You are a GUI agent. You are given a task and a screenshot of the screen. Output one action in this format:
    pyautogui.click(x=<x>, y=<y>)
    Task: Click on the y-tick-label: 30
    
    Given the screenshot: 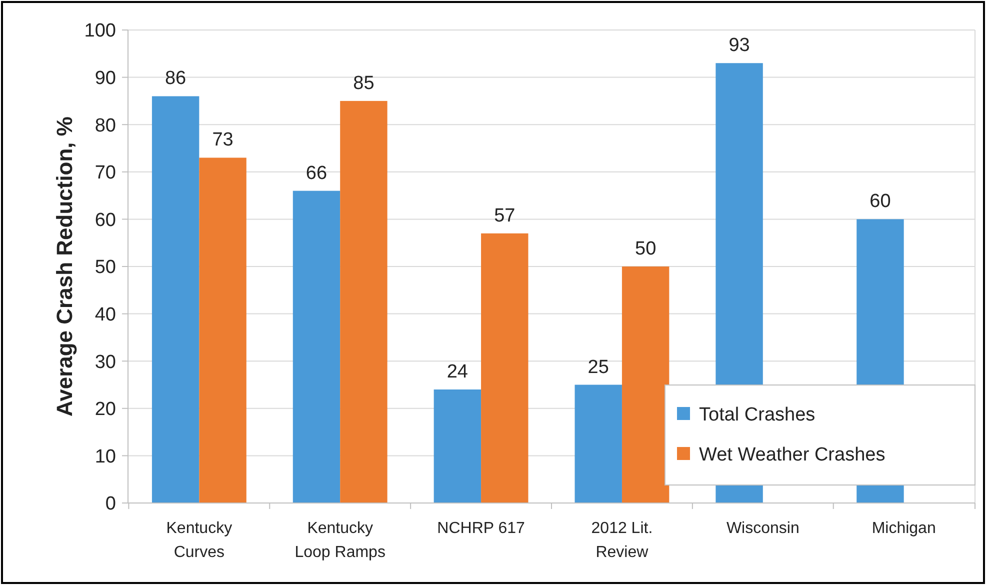 What is the action you would take?
    pyautogui.click(x=105, y=362)
    